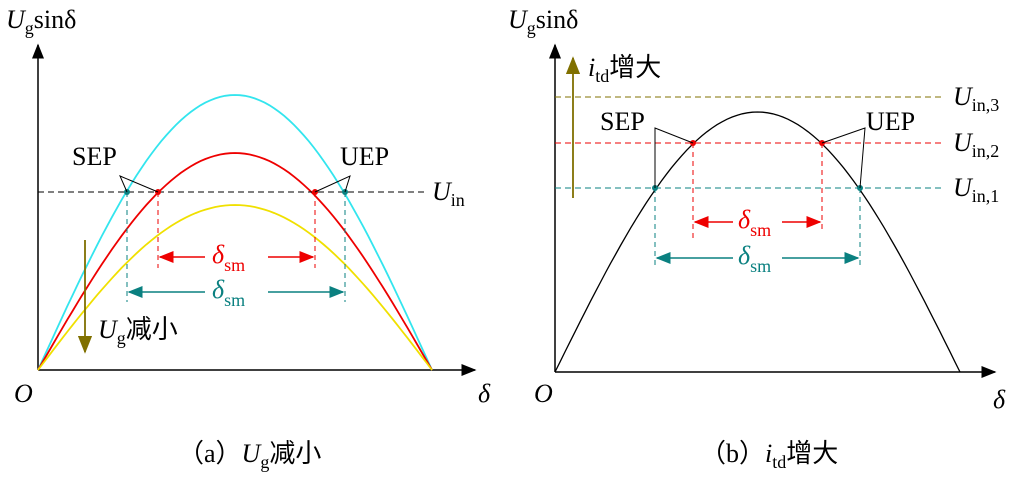 This screenshot has width=1018, height=481. I want to click on uin1-label: Uin,1, so click(976, 189).